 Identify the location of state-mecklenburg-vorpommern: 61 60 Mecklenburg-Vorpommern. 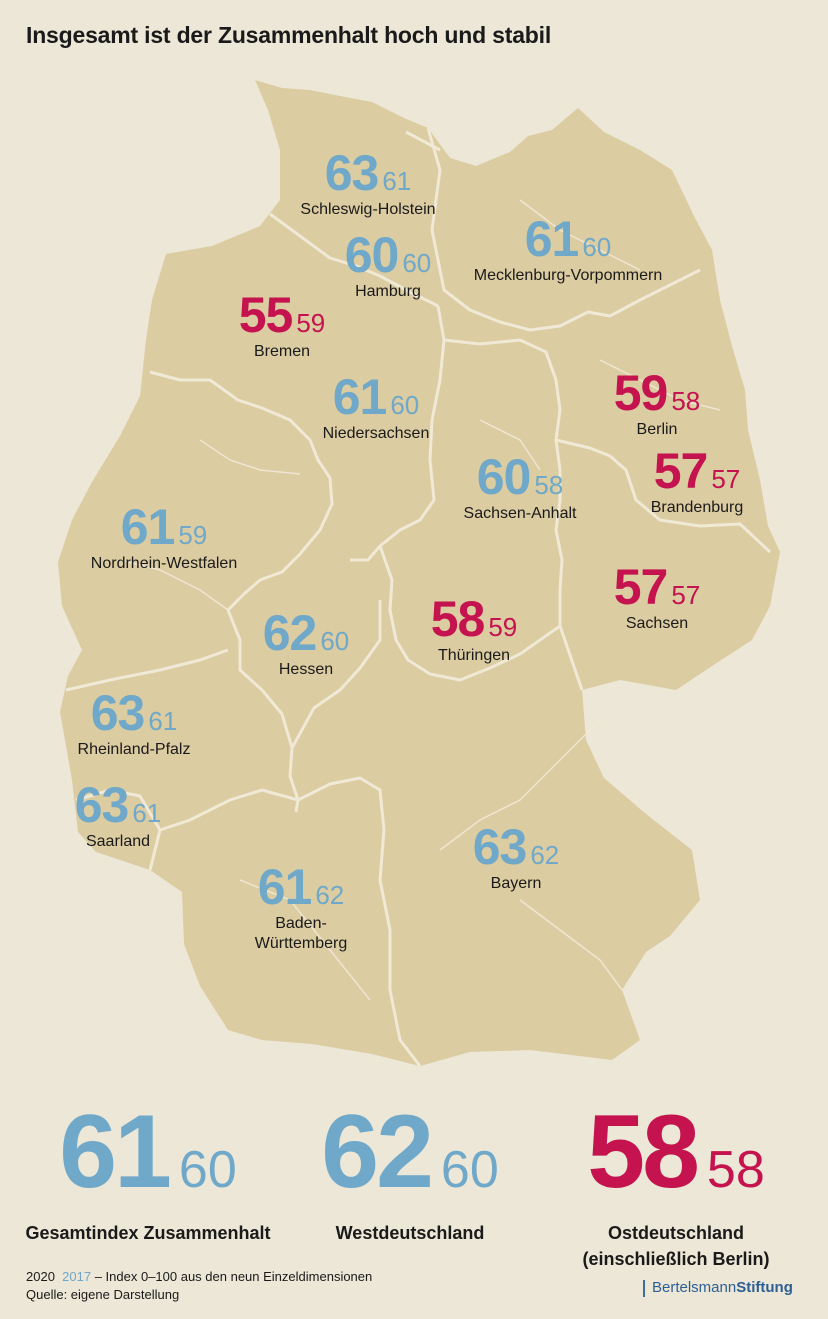
(568, 250).